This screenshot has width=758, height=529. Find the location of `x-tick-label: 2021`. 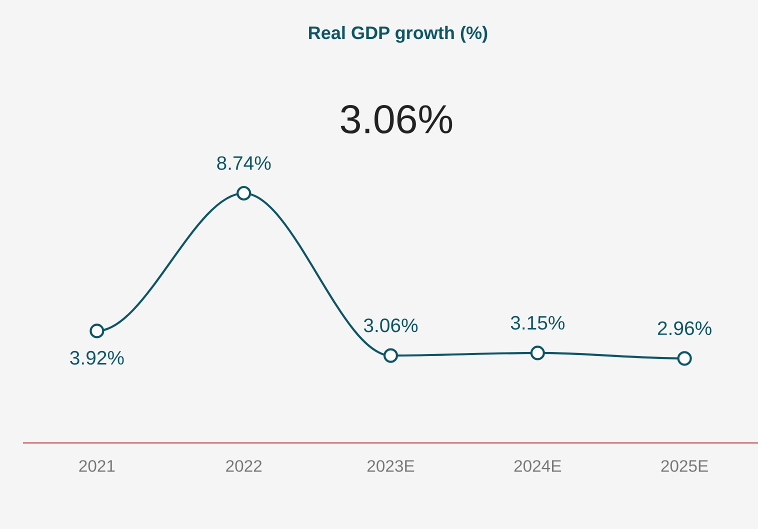

x-tick-label: 2021 is located at coordinates (97, 466).